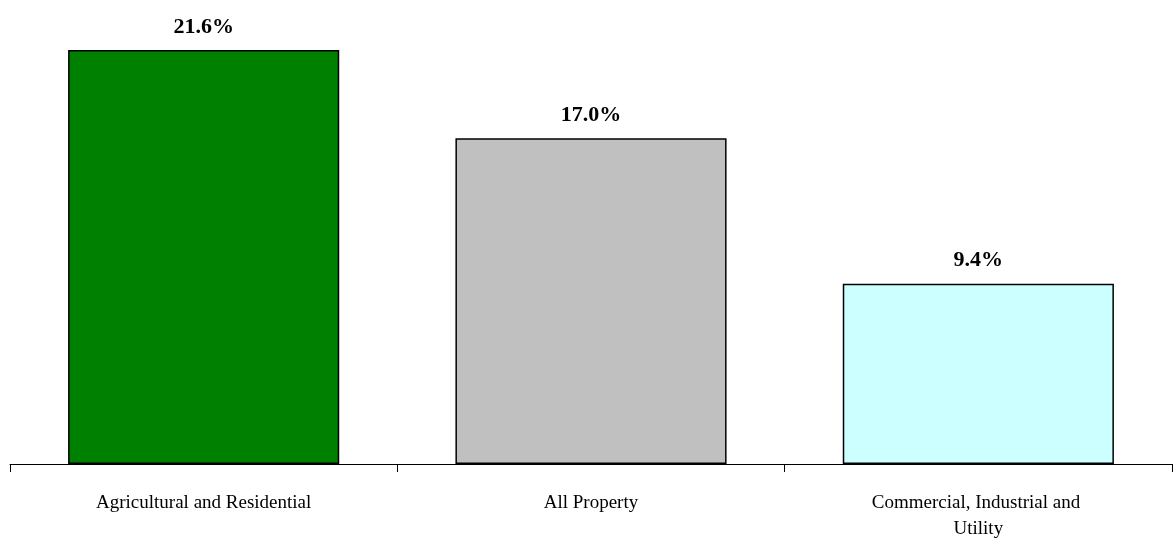  I want to click on x-tick-label: All Property, so click(591, 501).